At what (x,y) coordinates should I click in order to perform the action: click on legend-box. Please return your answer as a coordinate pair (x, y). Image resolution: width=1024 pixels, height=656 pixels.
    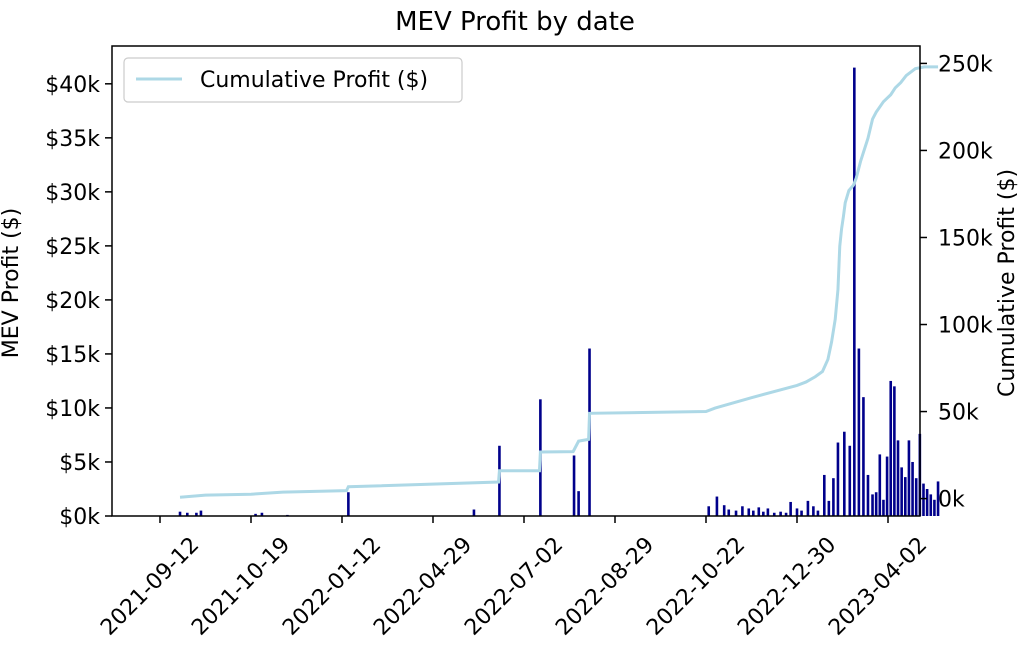
    Looking at the image, I should click on (293, 80).